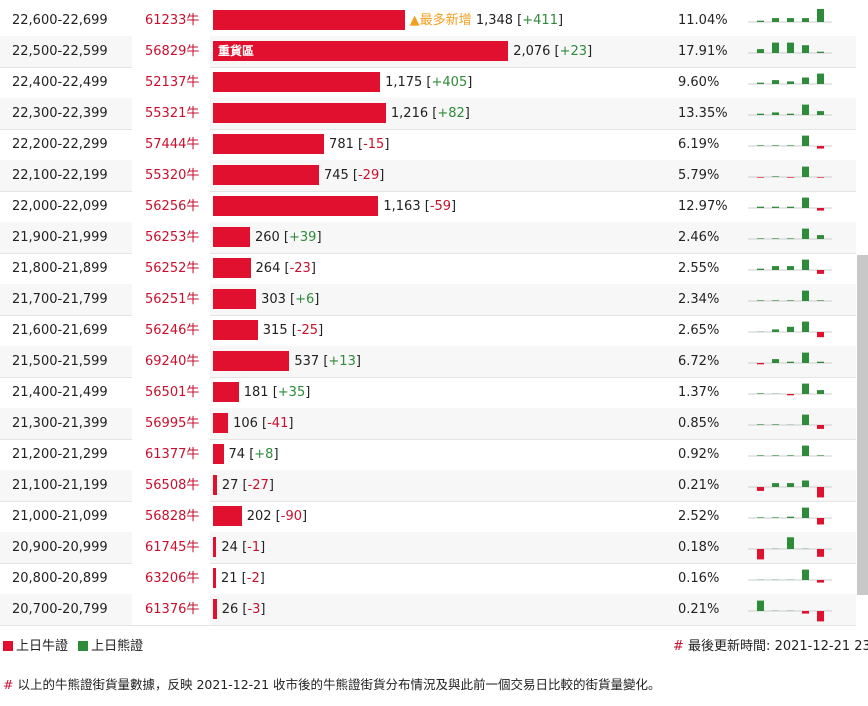  I want to click on badge: 重貨區, so click(236, 51).